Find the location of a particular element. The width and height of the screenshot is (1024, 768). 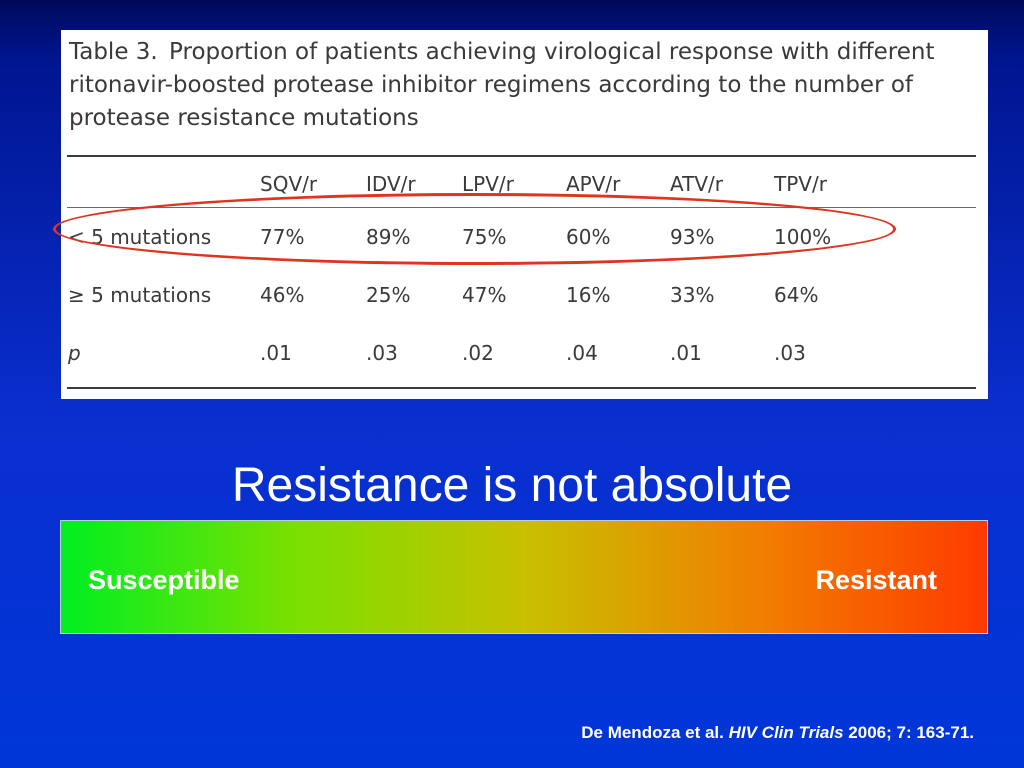

column-header-sqv: SQV/r is located at coordinates (289, 184).